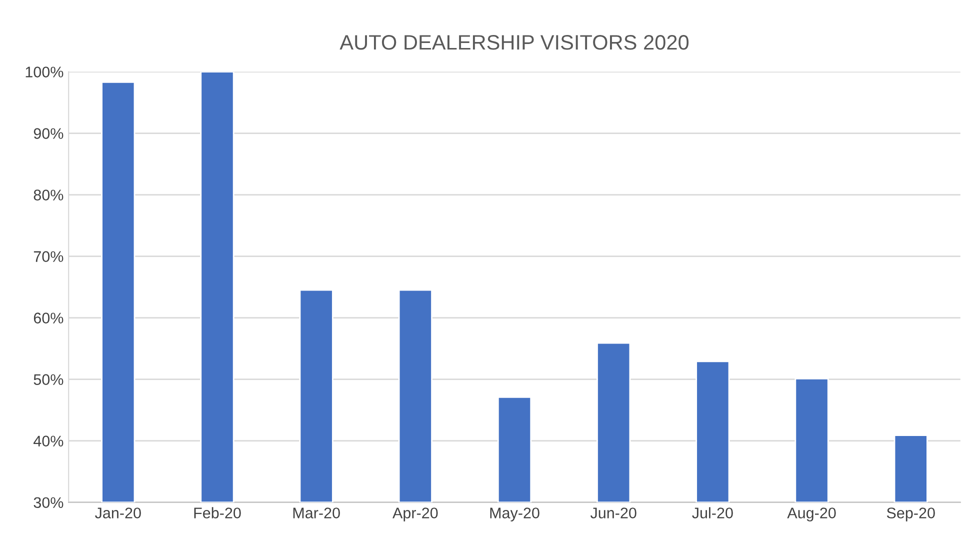 The image size is (980, 552). Describe the element at coordinates (49, 133) in the screenshot. I see `y-tick-label: 90%` at that location.